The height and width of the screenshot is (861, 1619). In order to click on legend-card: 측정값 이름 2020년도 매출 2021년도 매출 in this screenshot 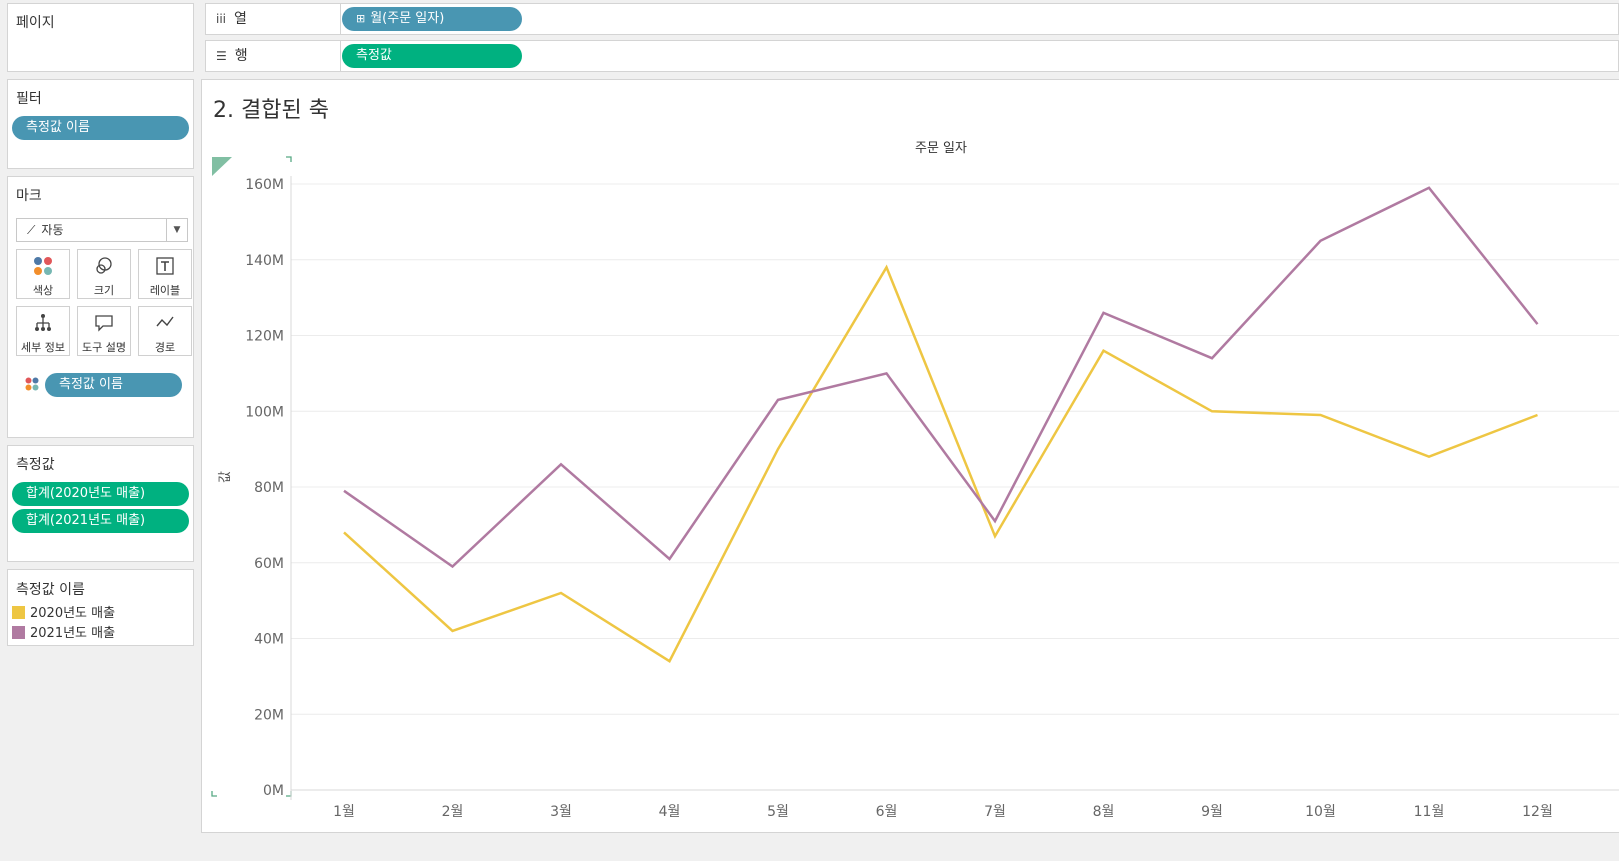, I will do `click(100, 607)`.